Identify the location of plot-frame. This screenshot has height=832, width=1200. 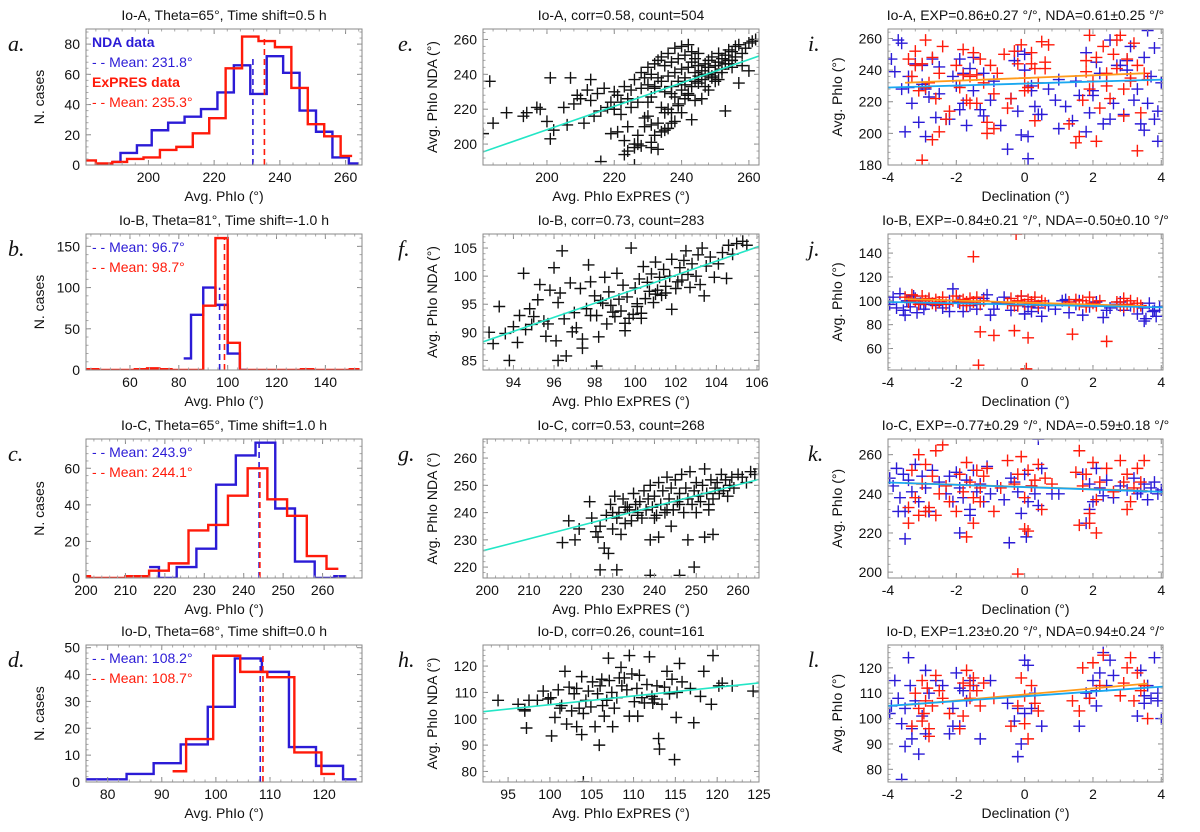
(621, 508).